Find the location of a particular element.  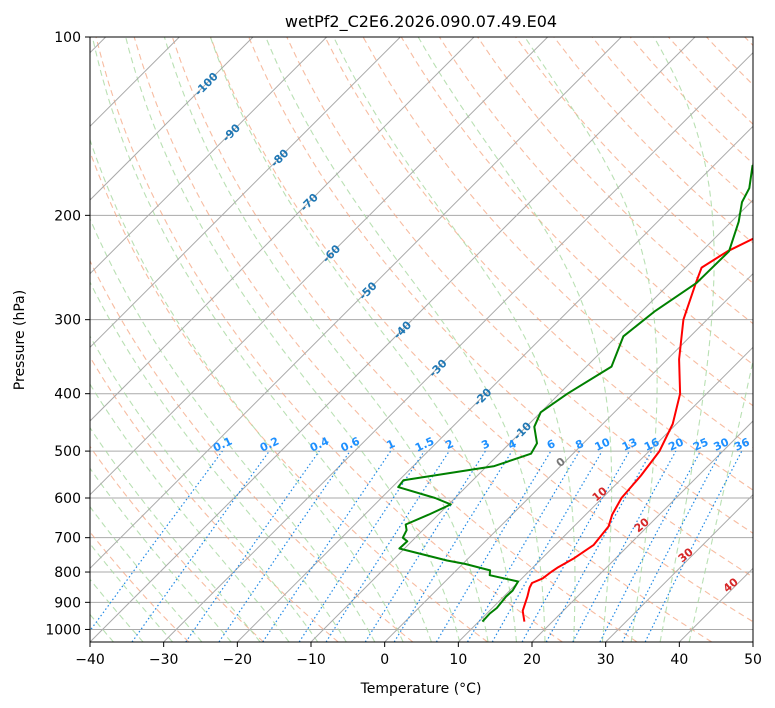

x-tick-label: 0 is located at coordinates (384, 660).